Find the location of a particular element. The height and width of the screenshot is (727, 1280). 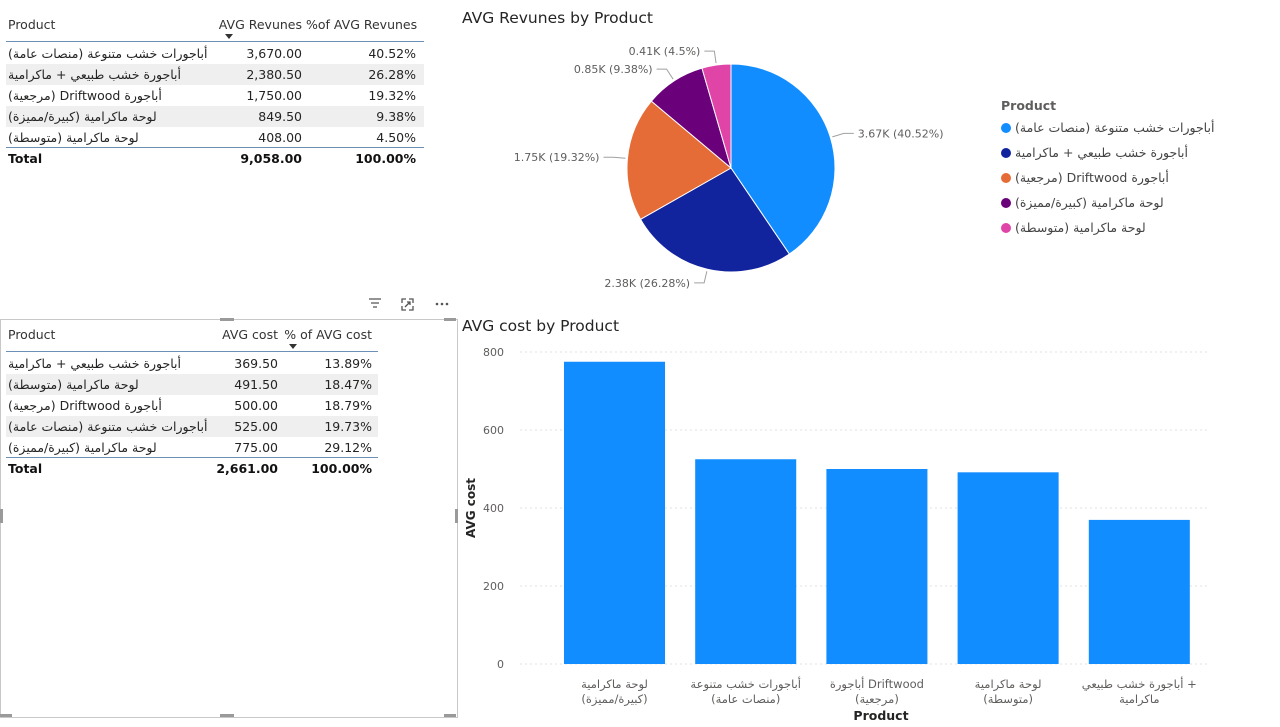

pct-cell: 9.38% is located at coordinates (396, 116).